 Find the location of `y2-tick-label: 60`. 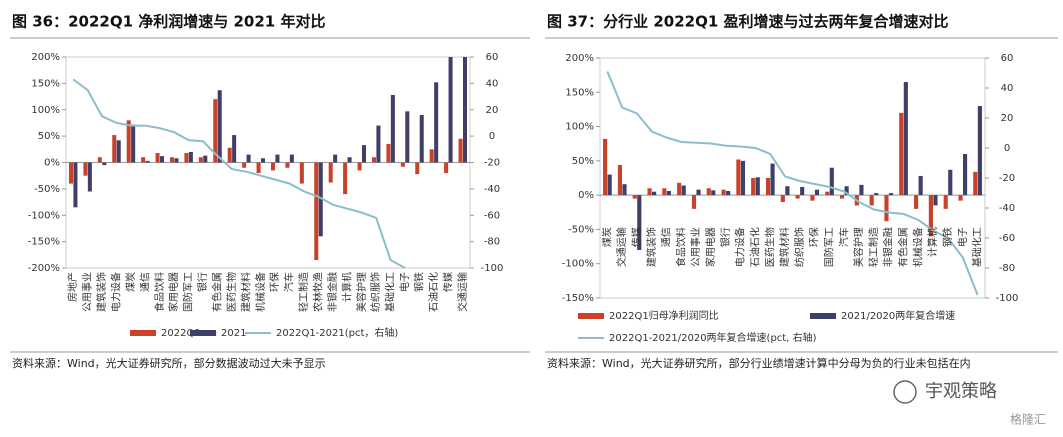

y2-tick-label: 60 is located at coordinates (492, 57).